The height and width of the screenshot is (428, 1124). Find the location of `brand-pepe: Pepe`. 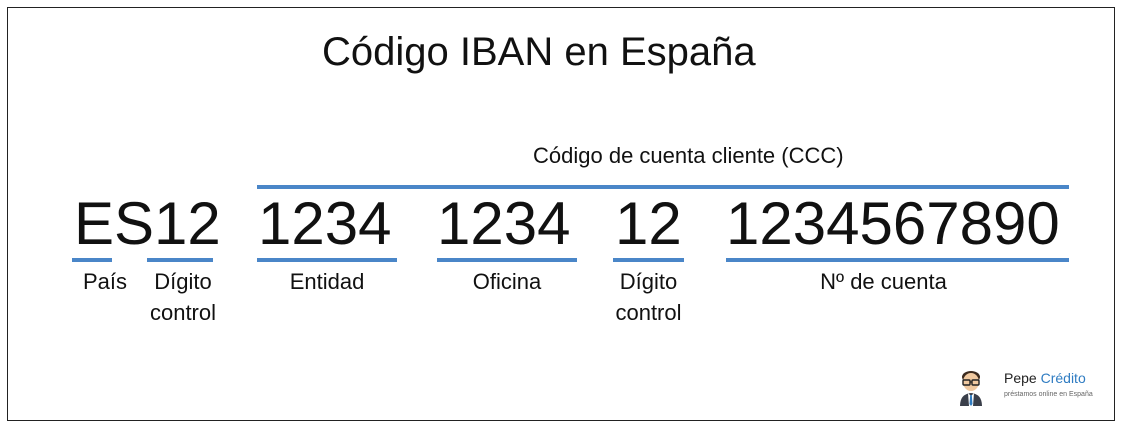

brand-pepe: Pepe is located at coordinates (1020, 378).